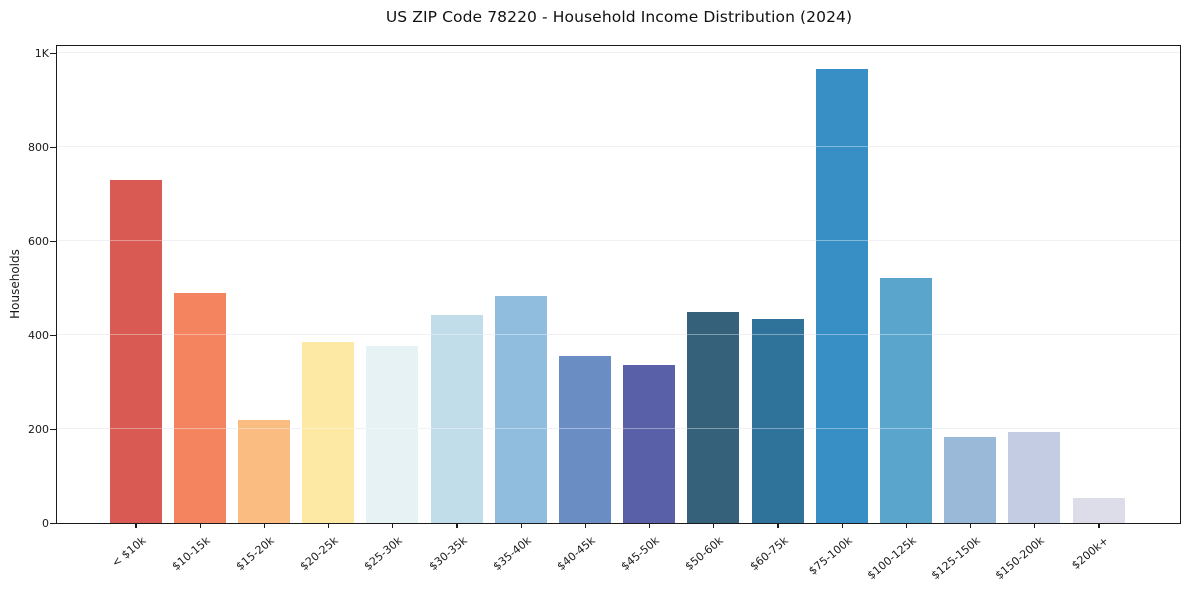 This screenshot has width=1189, height=590. What do you see at coordinates (769, 554) in the screenshot?
I see `x-axis-tick-label-60-75k: $60-75k` at bounding box center [769, 554].